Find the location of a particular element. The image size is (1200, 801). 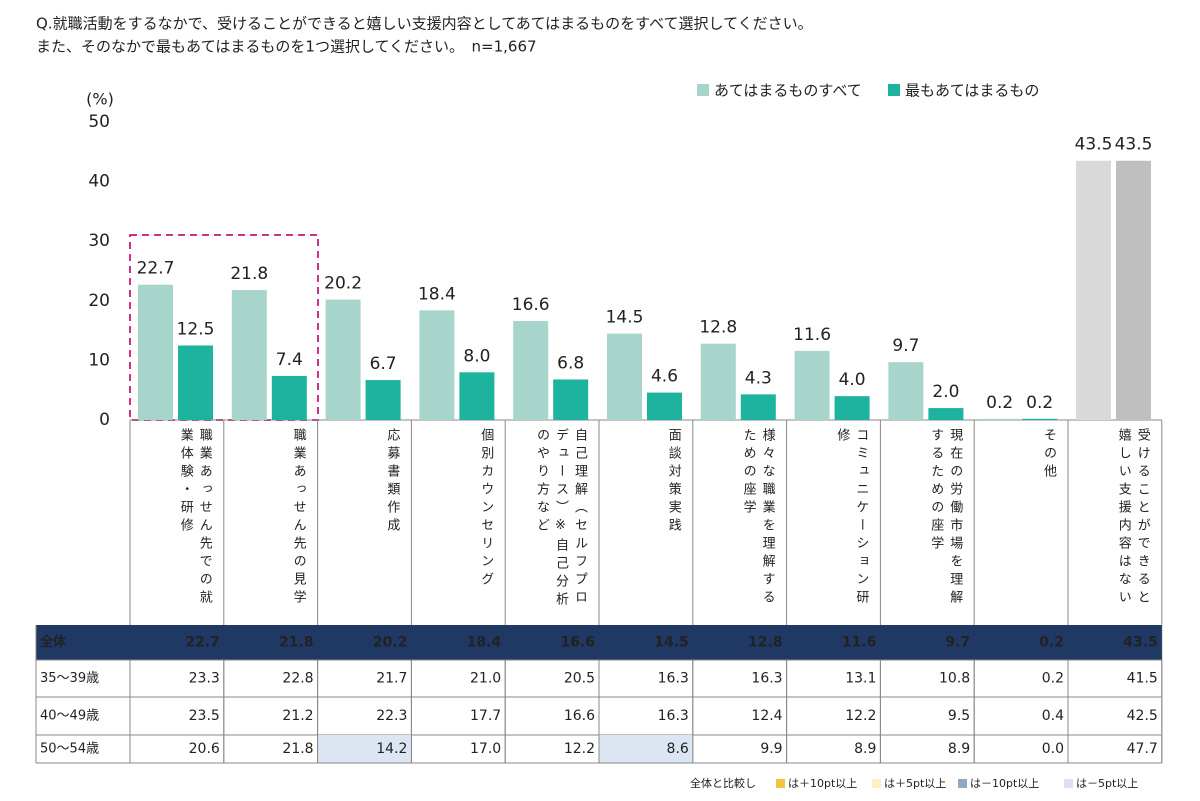

table-cell: 18.4 is located at coordinates (484, 643).